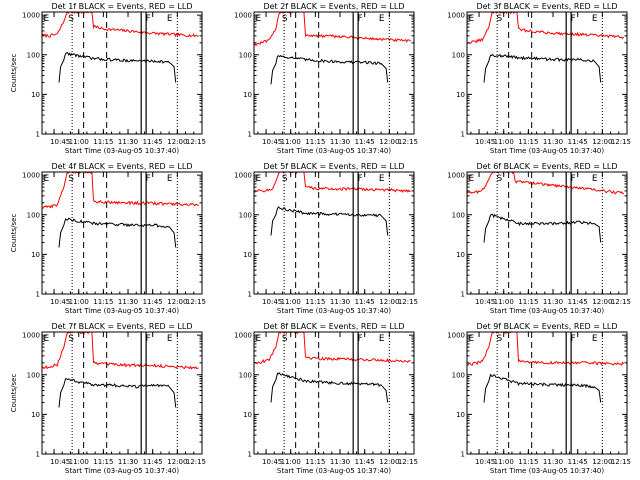  I want to click on chart-title: Det 1f BLACK = Events, RED = LLD, so click(121, 6).